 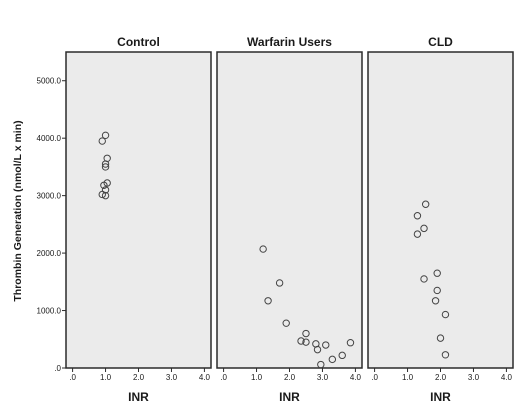 What do you see at coordinates (289, 42) in the screenshot?
I see `panel-title: Warfarin Users` at bounding box center [289, 42].